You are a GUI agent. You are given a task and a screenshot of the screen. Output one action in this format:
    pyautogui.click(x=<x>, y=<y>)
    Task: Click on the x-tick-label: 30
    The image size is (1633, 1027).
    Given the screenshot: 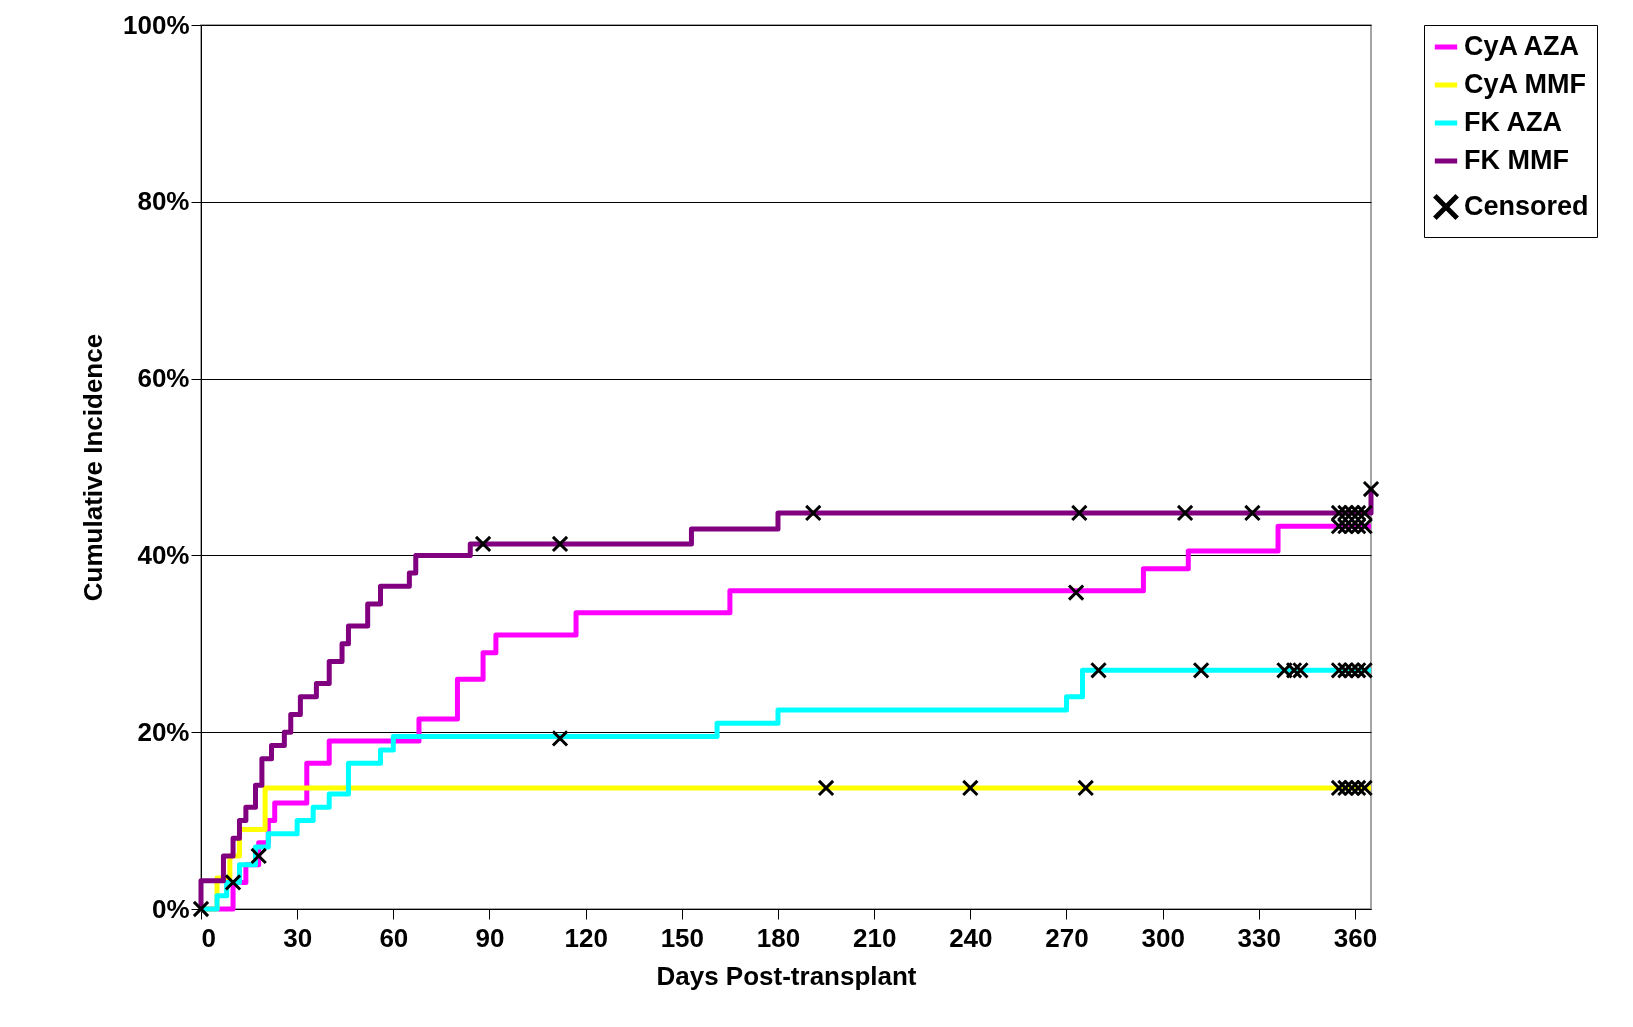 What is the action you would take?
    pyautogui.click(x=298, y=937)
    